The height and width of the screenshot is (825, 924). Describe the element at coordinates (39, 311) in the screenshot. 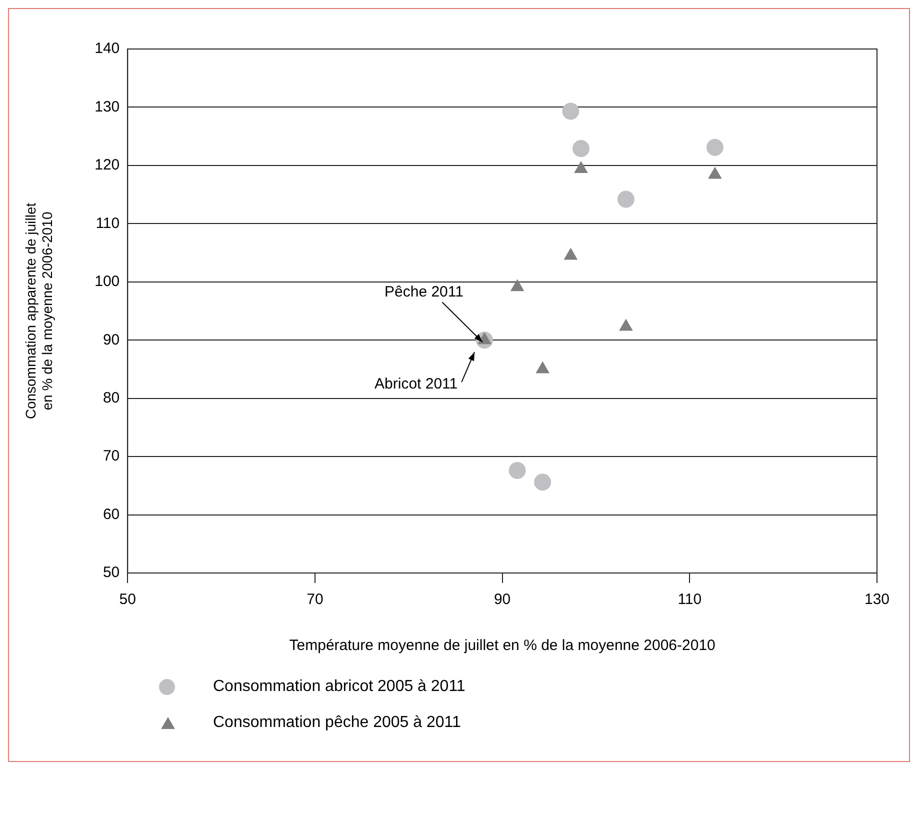

I see `y-axis-title: Consommation apparente de juillet en % de la moyenne 2006-2010` at that location.